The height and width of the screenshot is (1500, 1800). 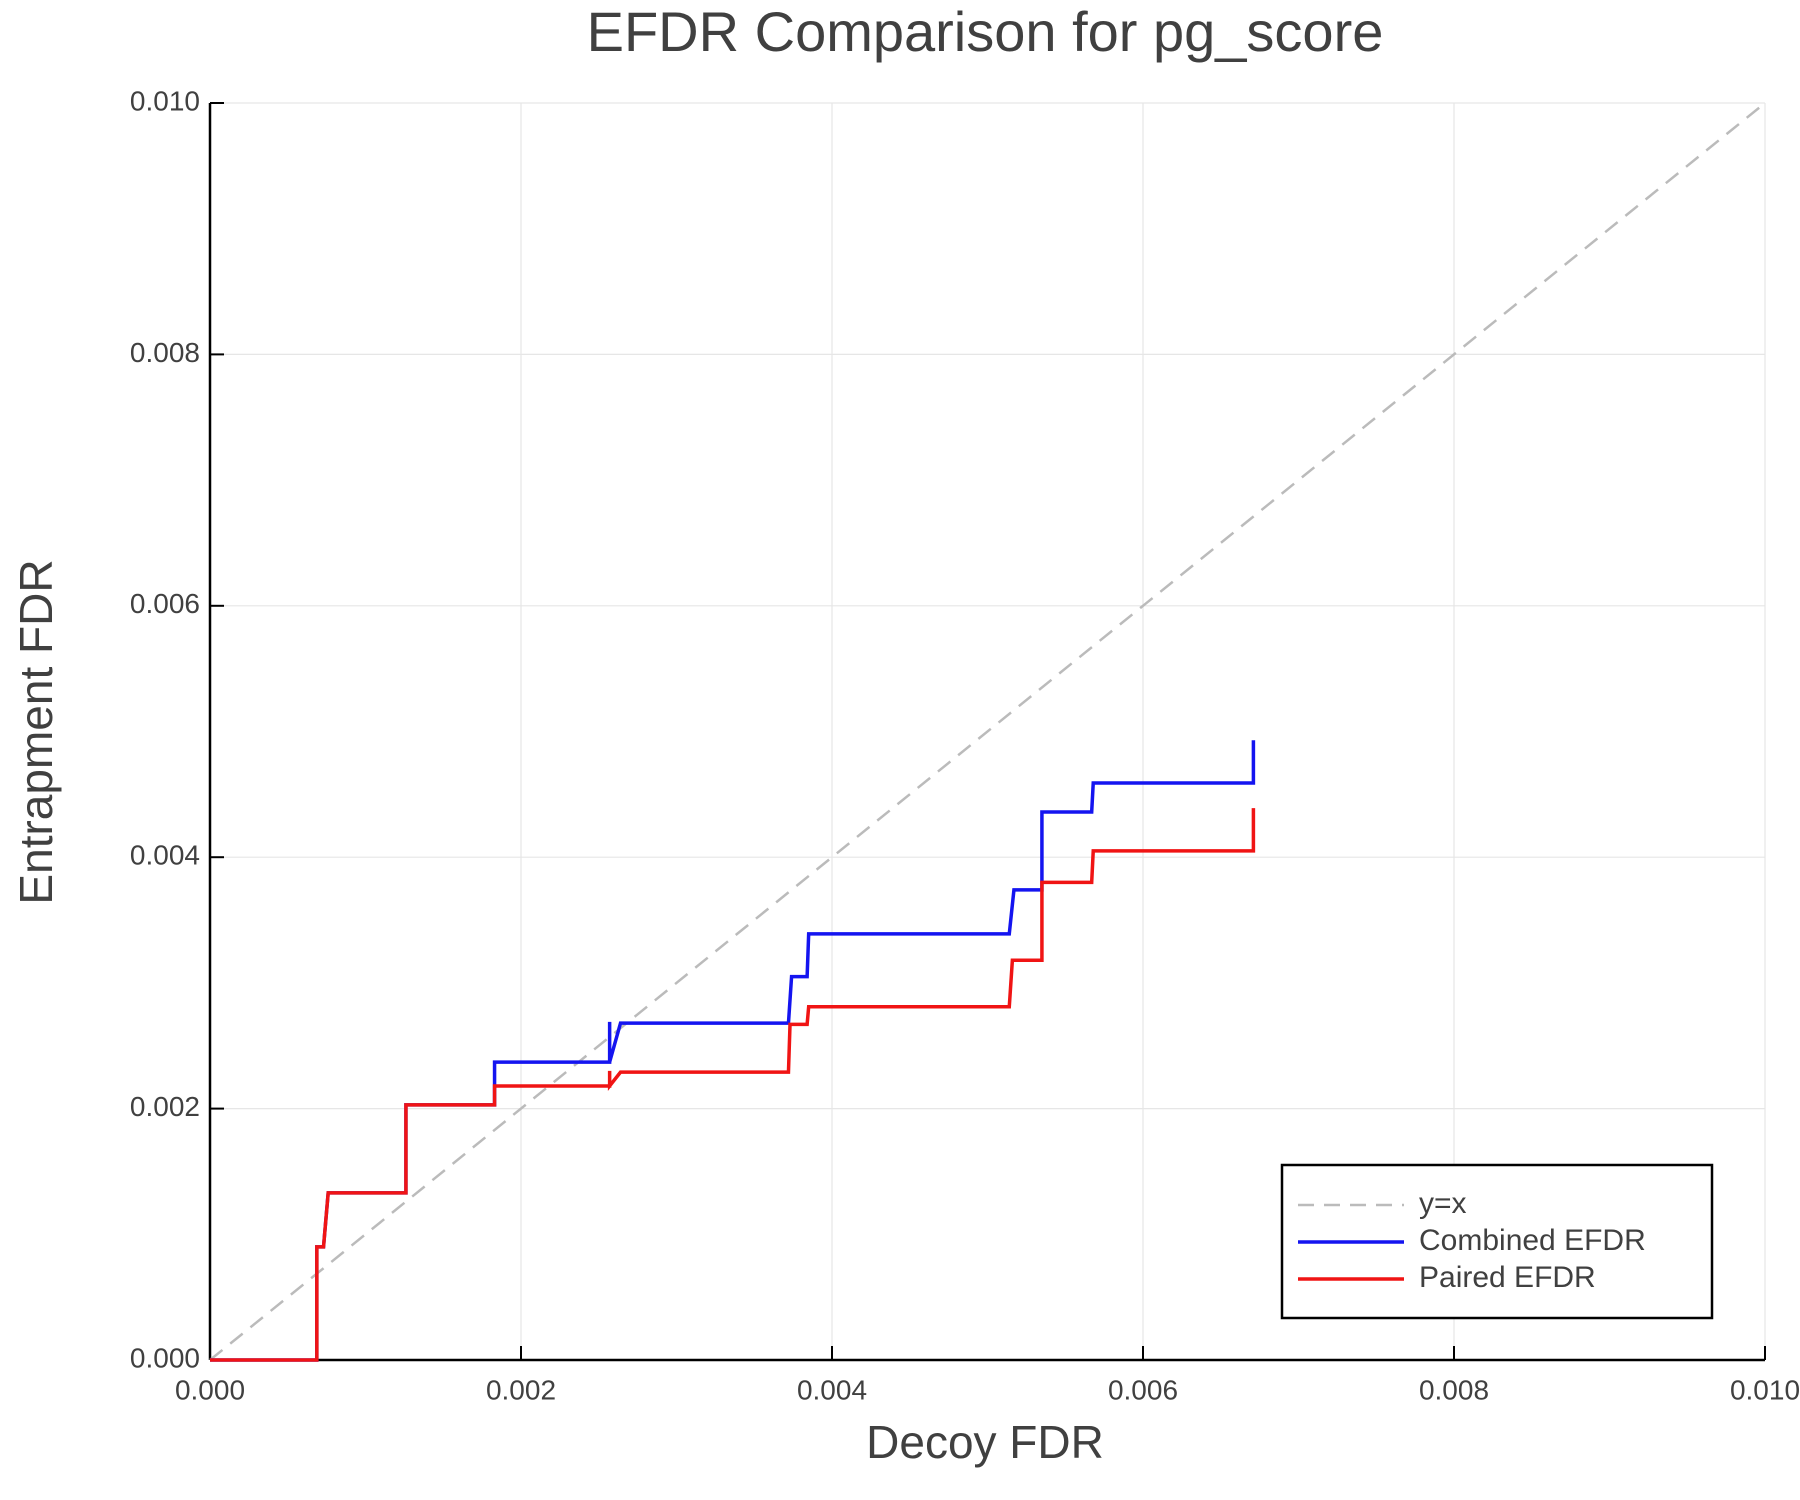 I want to click on x-tick-label: 0.000, so click(x=210, y=1389).